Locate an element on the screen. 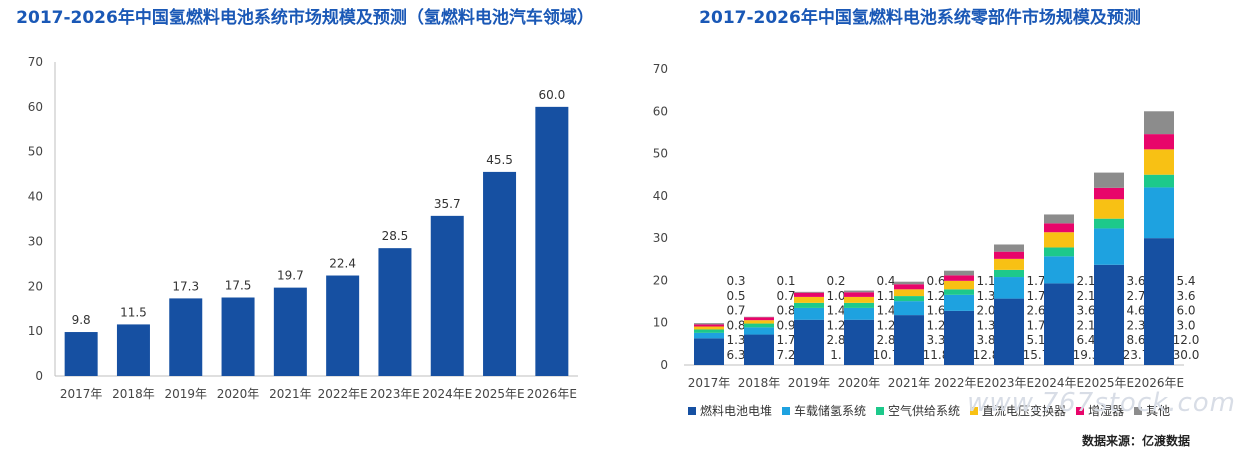 The width and height of the screenshot is (1248, 460). x-tick-label: 2023年E is located at coordinates (1009, 383).